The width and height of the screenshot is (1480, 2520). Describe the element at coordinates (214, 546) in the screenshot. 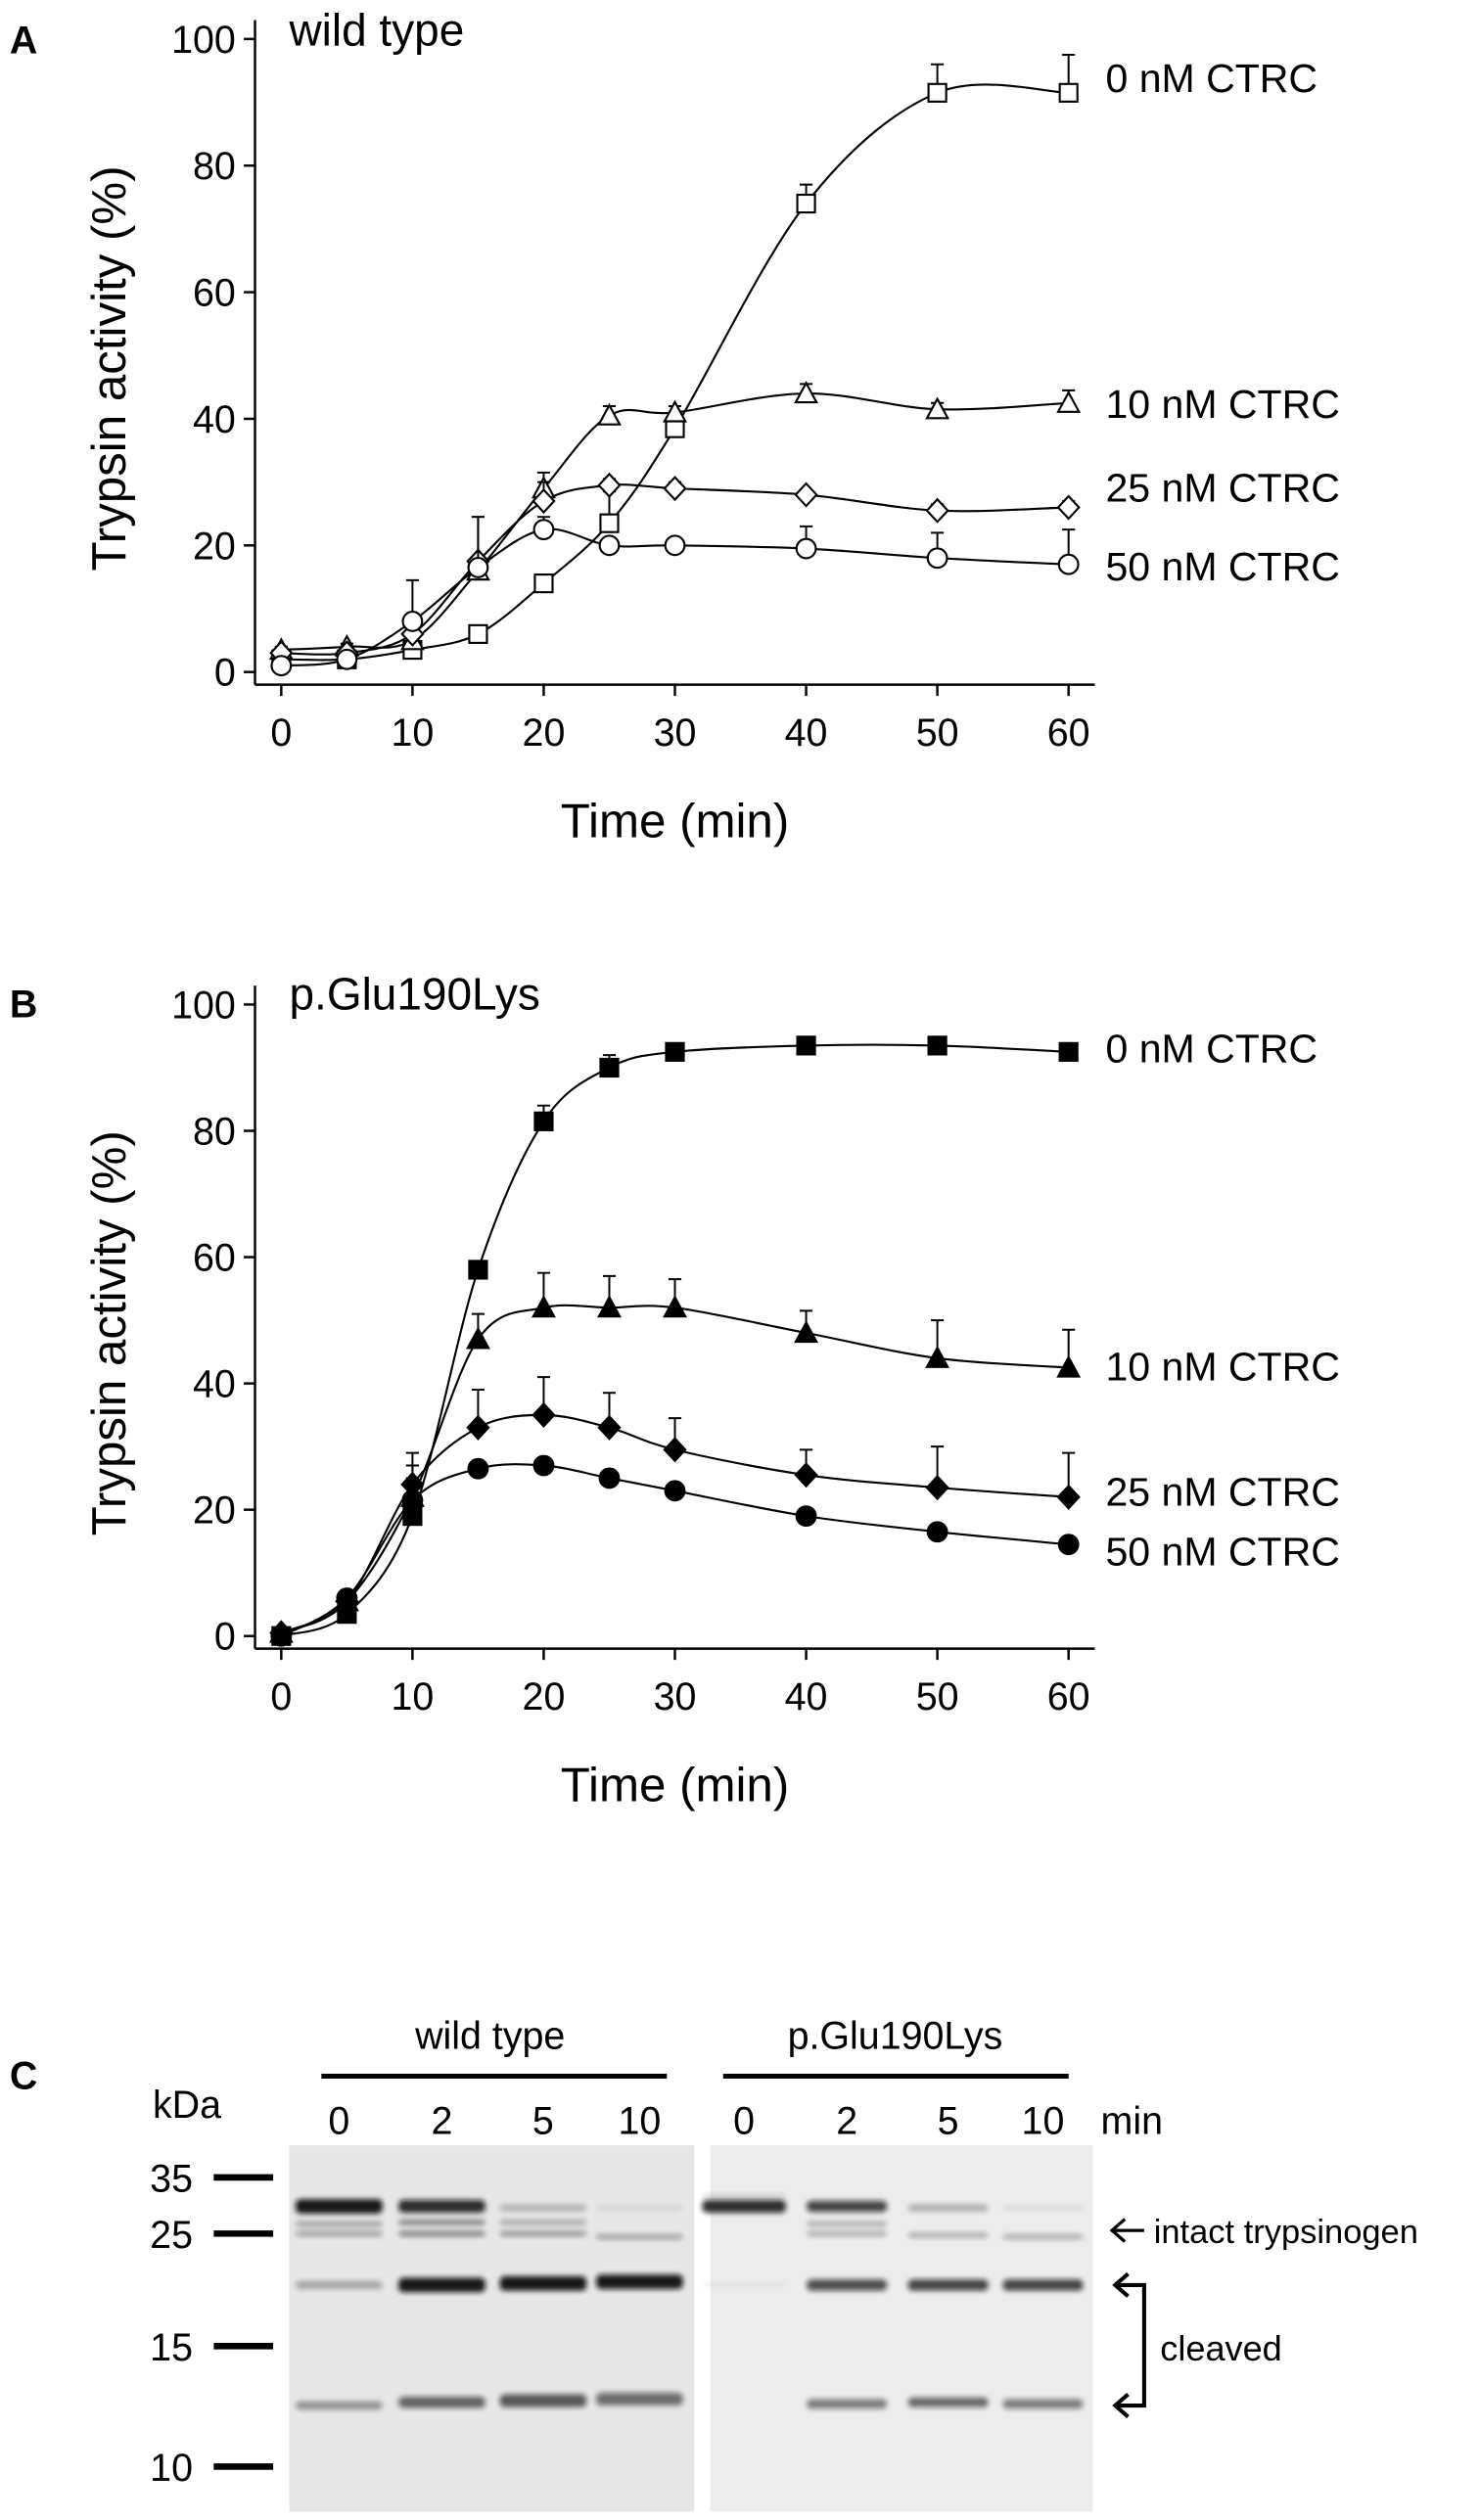

I see `y-tick-label: 20` at that location.